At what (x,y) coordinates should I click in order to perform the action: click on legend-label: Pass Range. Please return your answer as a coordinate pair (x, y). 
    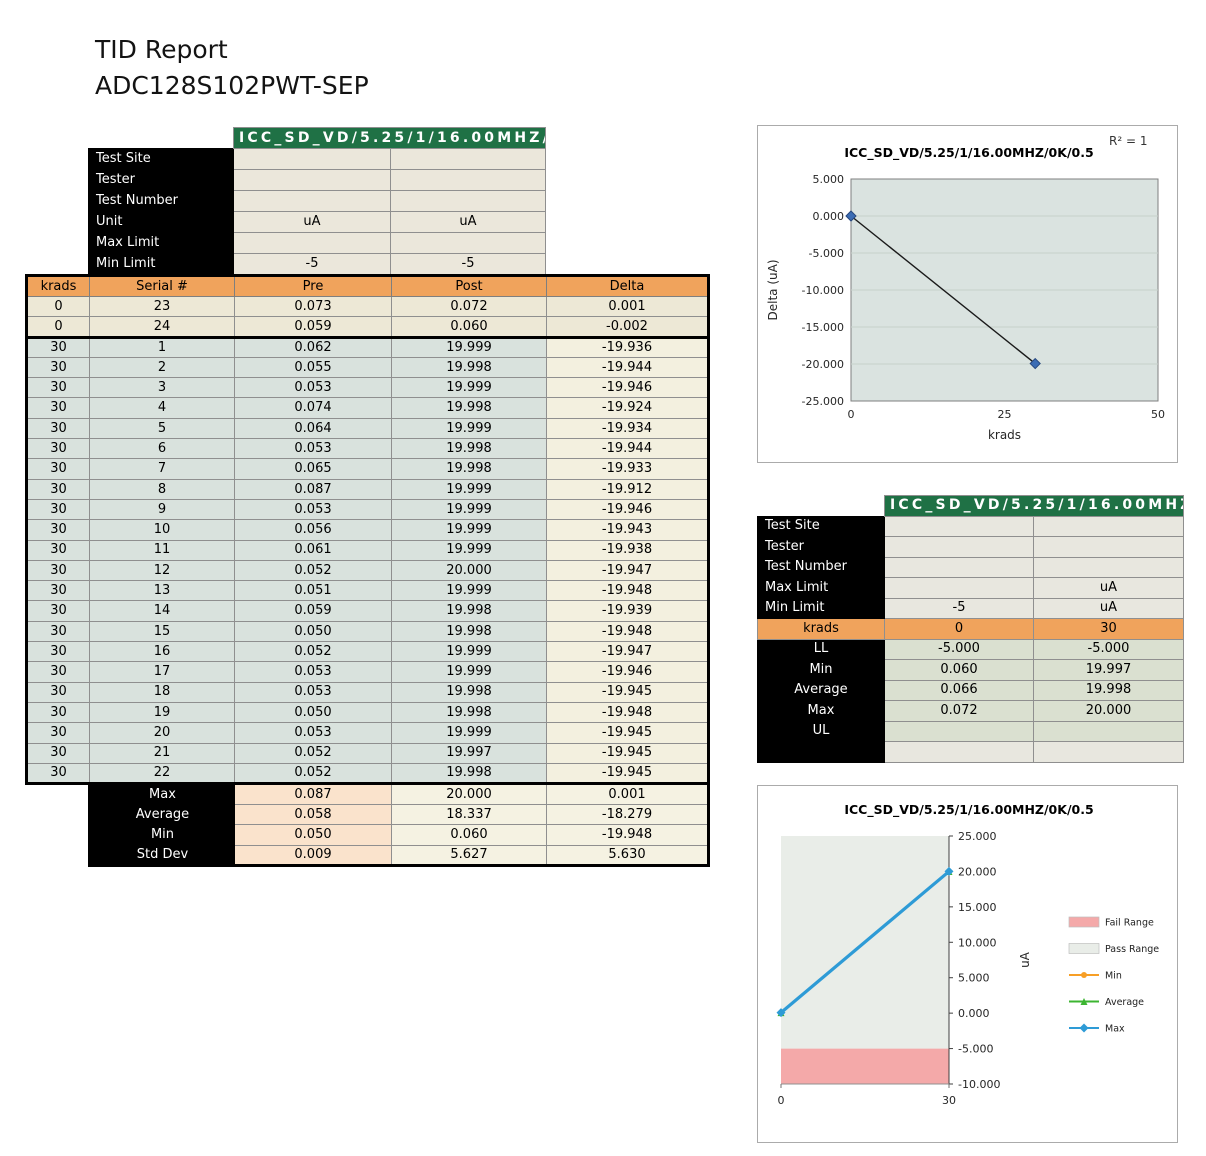
    Looking at the image, I should click on (1132, 949).